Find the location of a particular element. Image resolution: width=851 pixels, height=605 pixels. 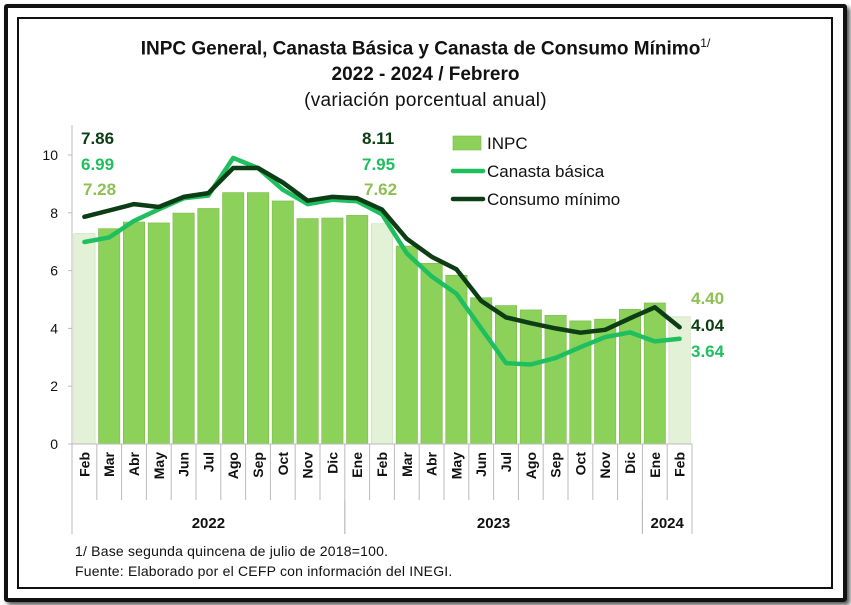

data-label: 7.62 is located at coordinates (380, 189).